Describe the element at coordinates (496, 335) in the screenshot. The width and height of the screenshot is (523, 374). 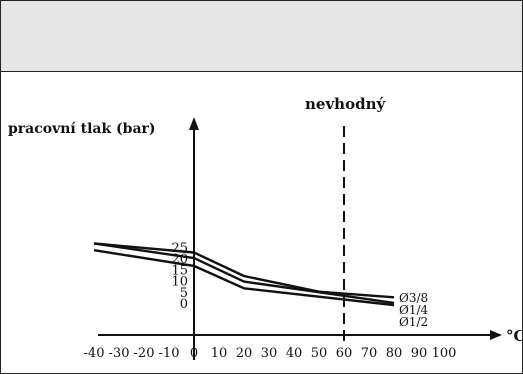
I see `x-axis-arrow` at that location.